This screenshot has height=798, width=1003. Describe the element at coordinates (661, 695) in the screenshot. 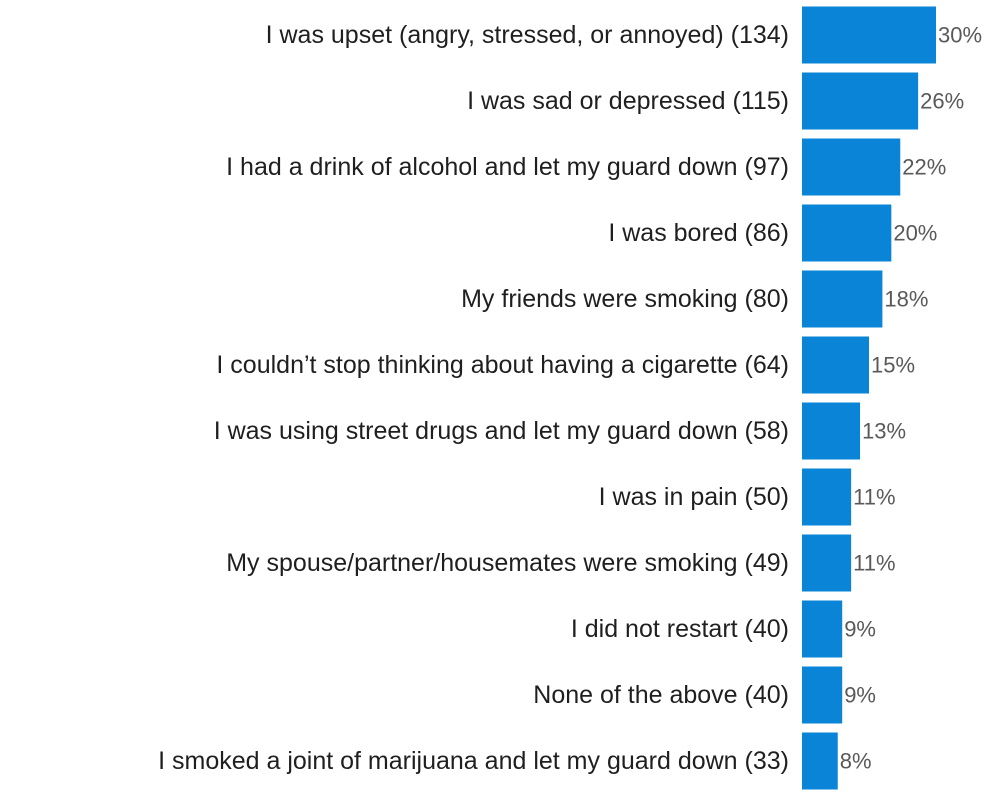

I see `category-label: None of the above (40)` at that location.